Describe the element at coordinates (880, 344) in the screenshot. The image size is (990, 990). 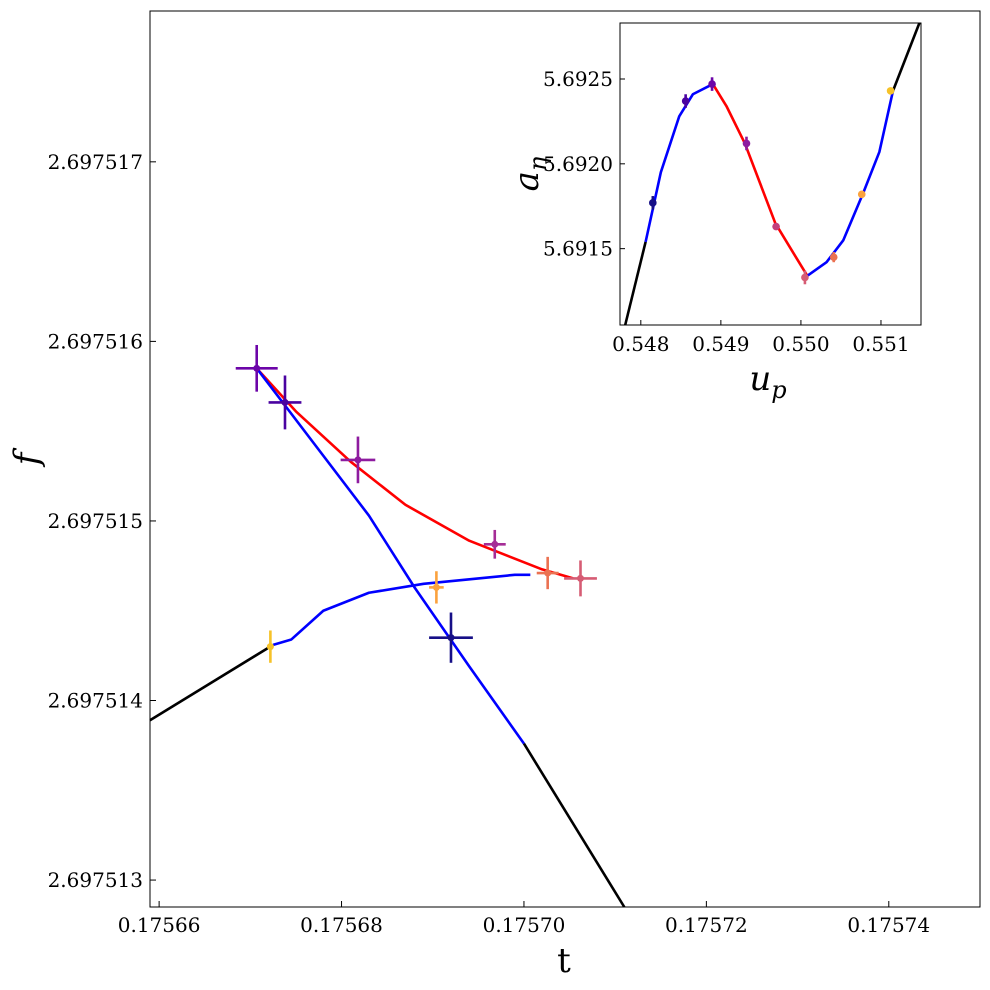
I see `inset-x-tick-label: 0.551` at that location.